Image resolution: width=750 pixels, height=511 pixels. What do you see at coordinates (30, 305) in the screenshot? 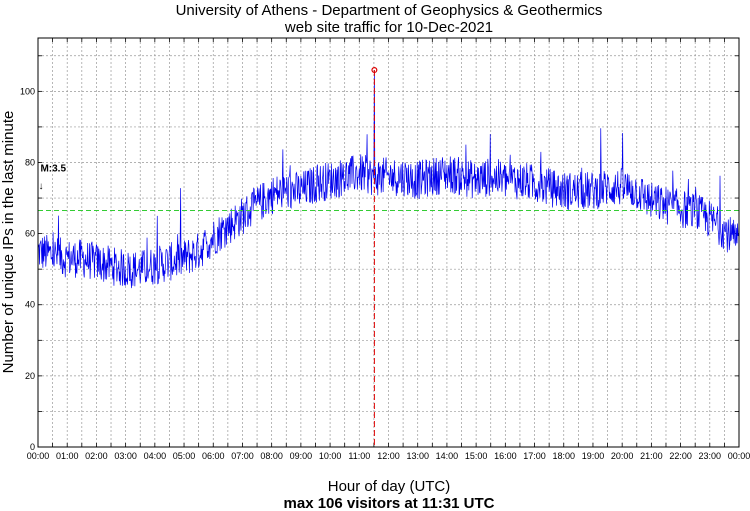
I see `y-tick-label: 40` at bounding box center [30, 305].